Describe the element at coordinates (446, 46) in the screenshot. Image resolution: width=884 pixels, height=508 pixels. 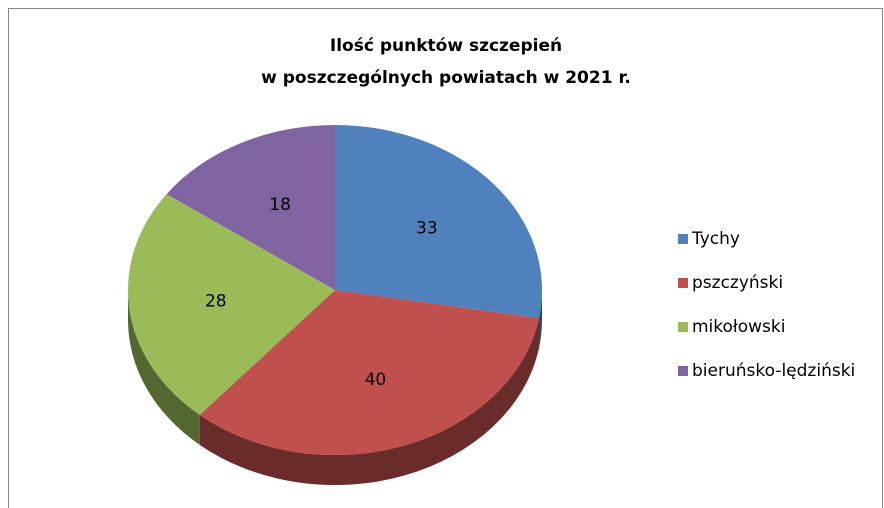
I see `chart-title: Ilość punktów szczepień` at that location.